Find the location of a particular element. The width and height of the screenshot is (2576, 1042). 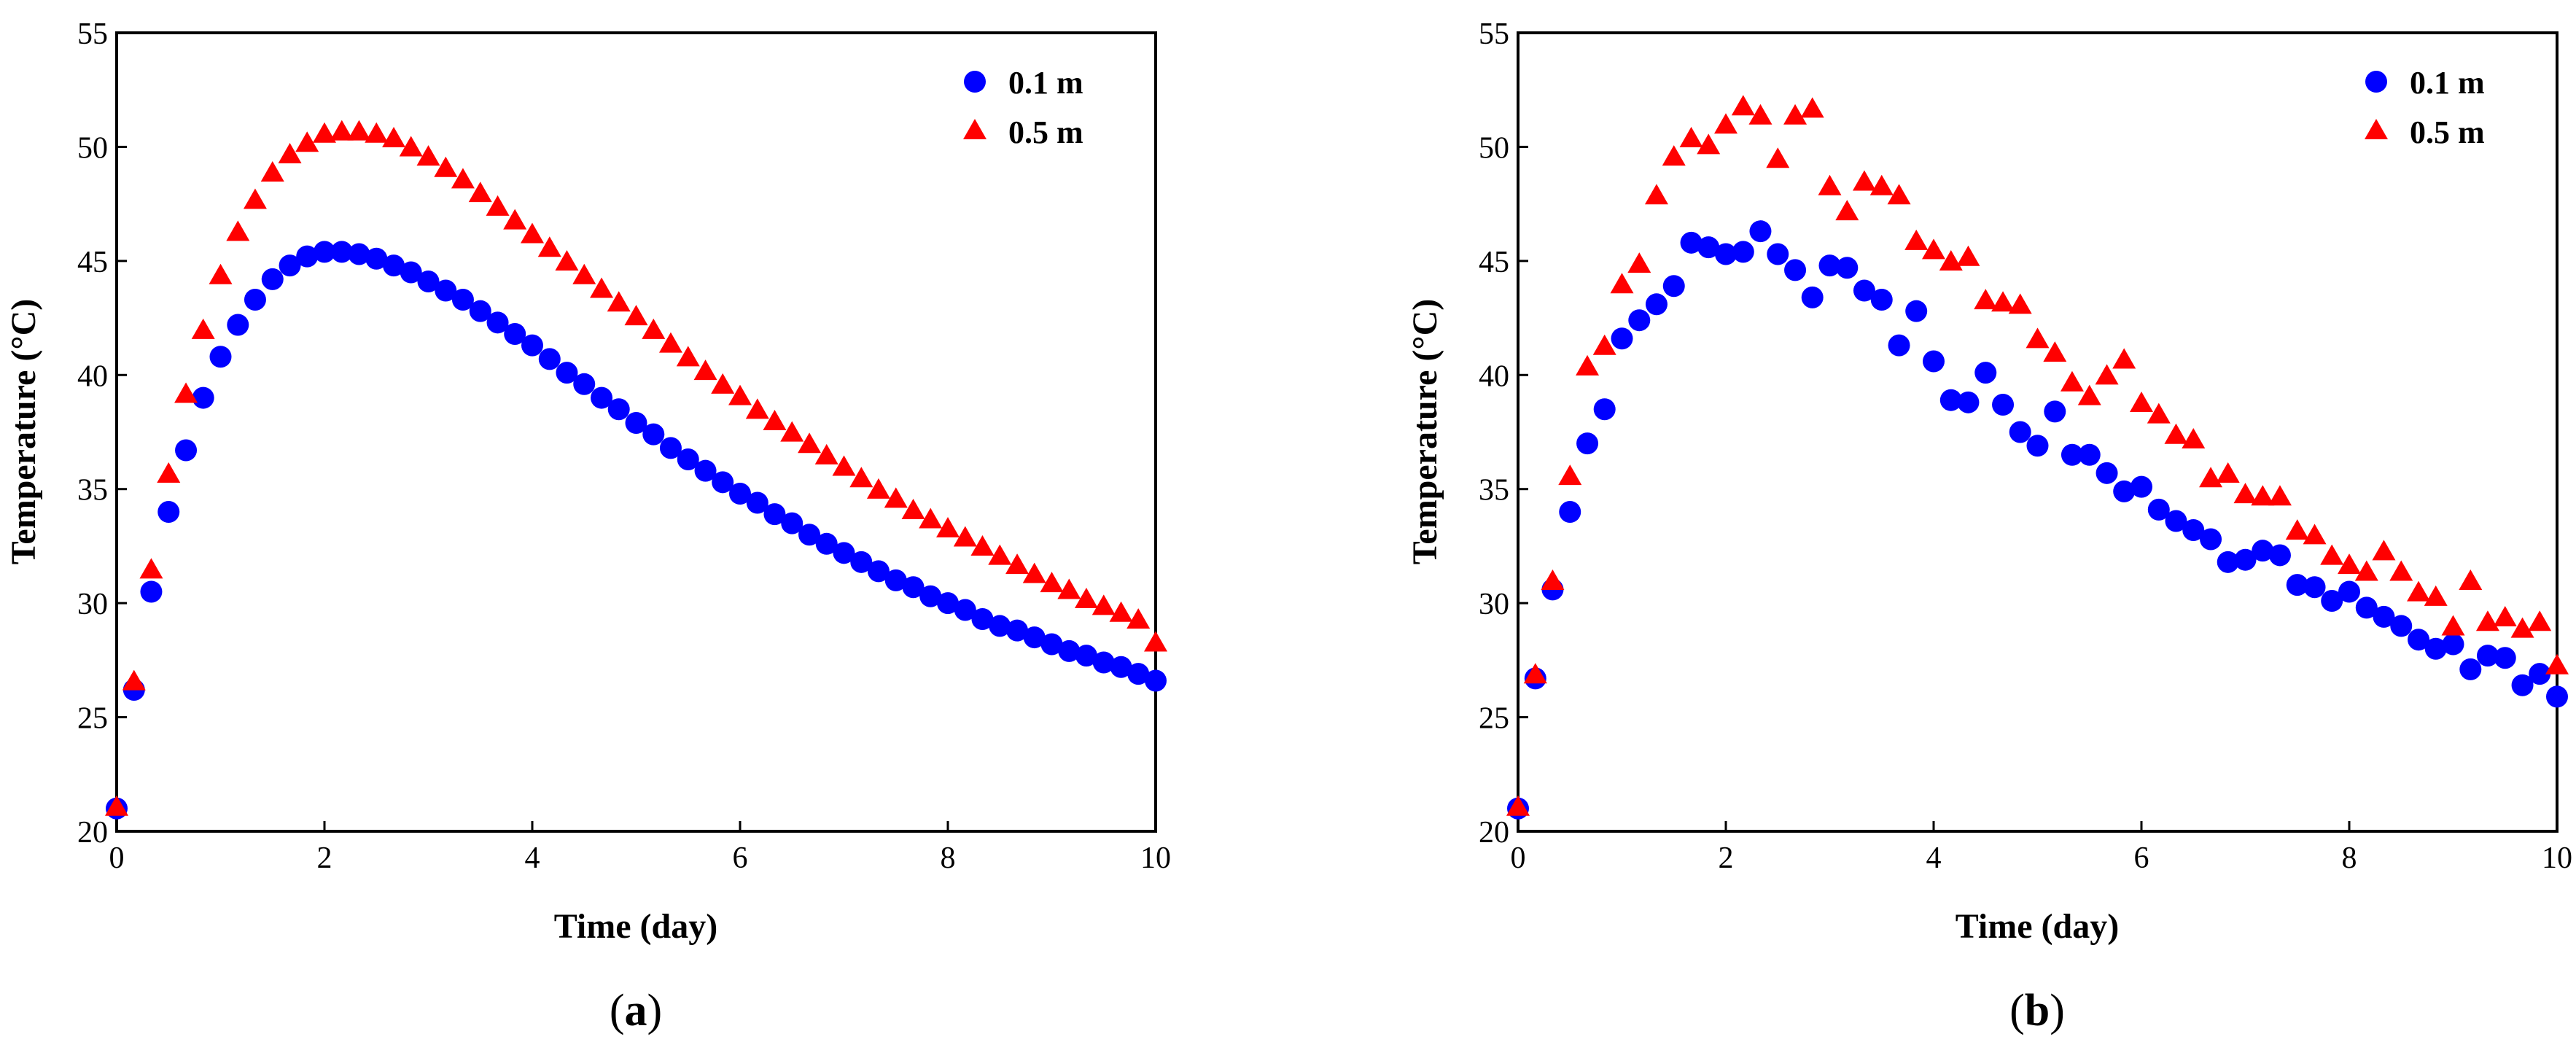

panel-a-legend-label-1: 0.5 m is located at coordinates (1045, 132).